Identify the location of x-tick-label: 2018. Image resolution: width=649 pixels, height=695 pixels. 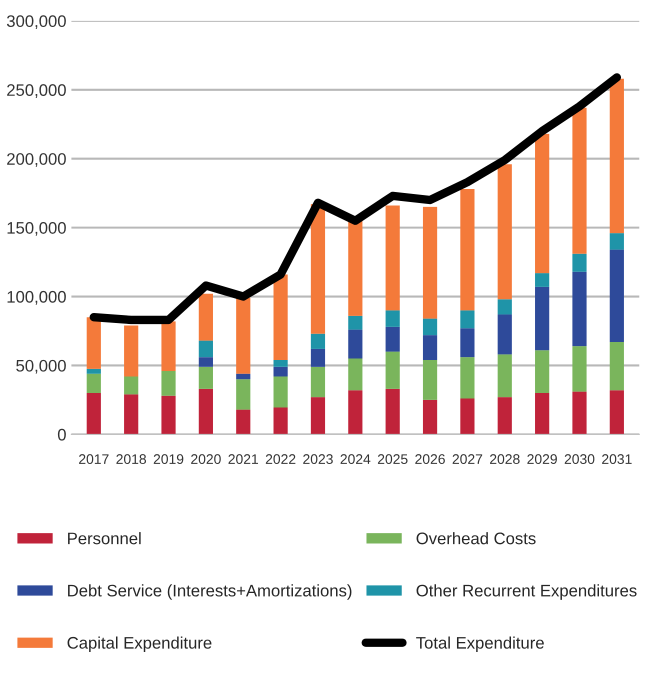
(131, 459).